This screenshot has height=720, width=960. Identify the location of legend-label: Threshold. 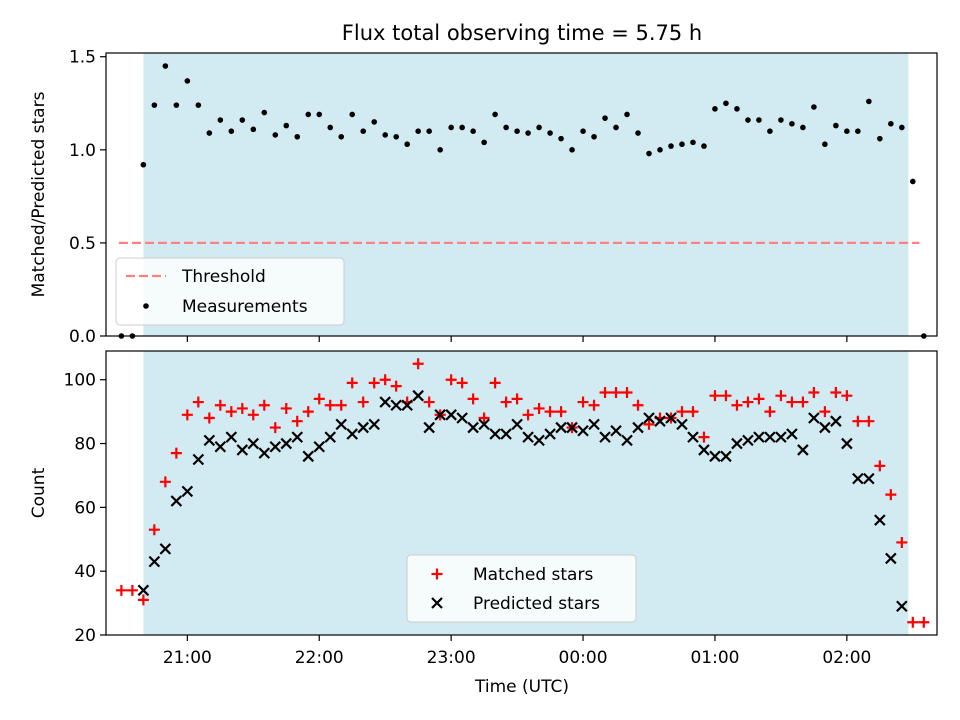
(223, 277).